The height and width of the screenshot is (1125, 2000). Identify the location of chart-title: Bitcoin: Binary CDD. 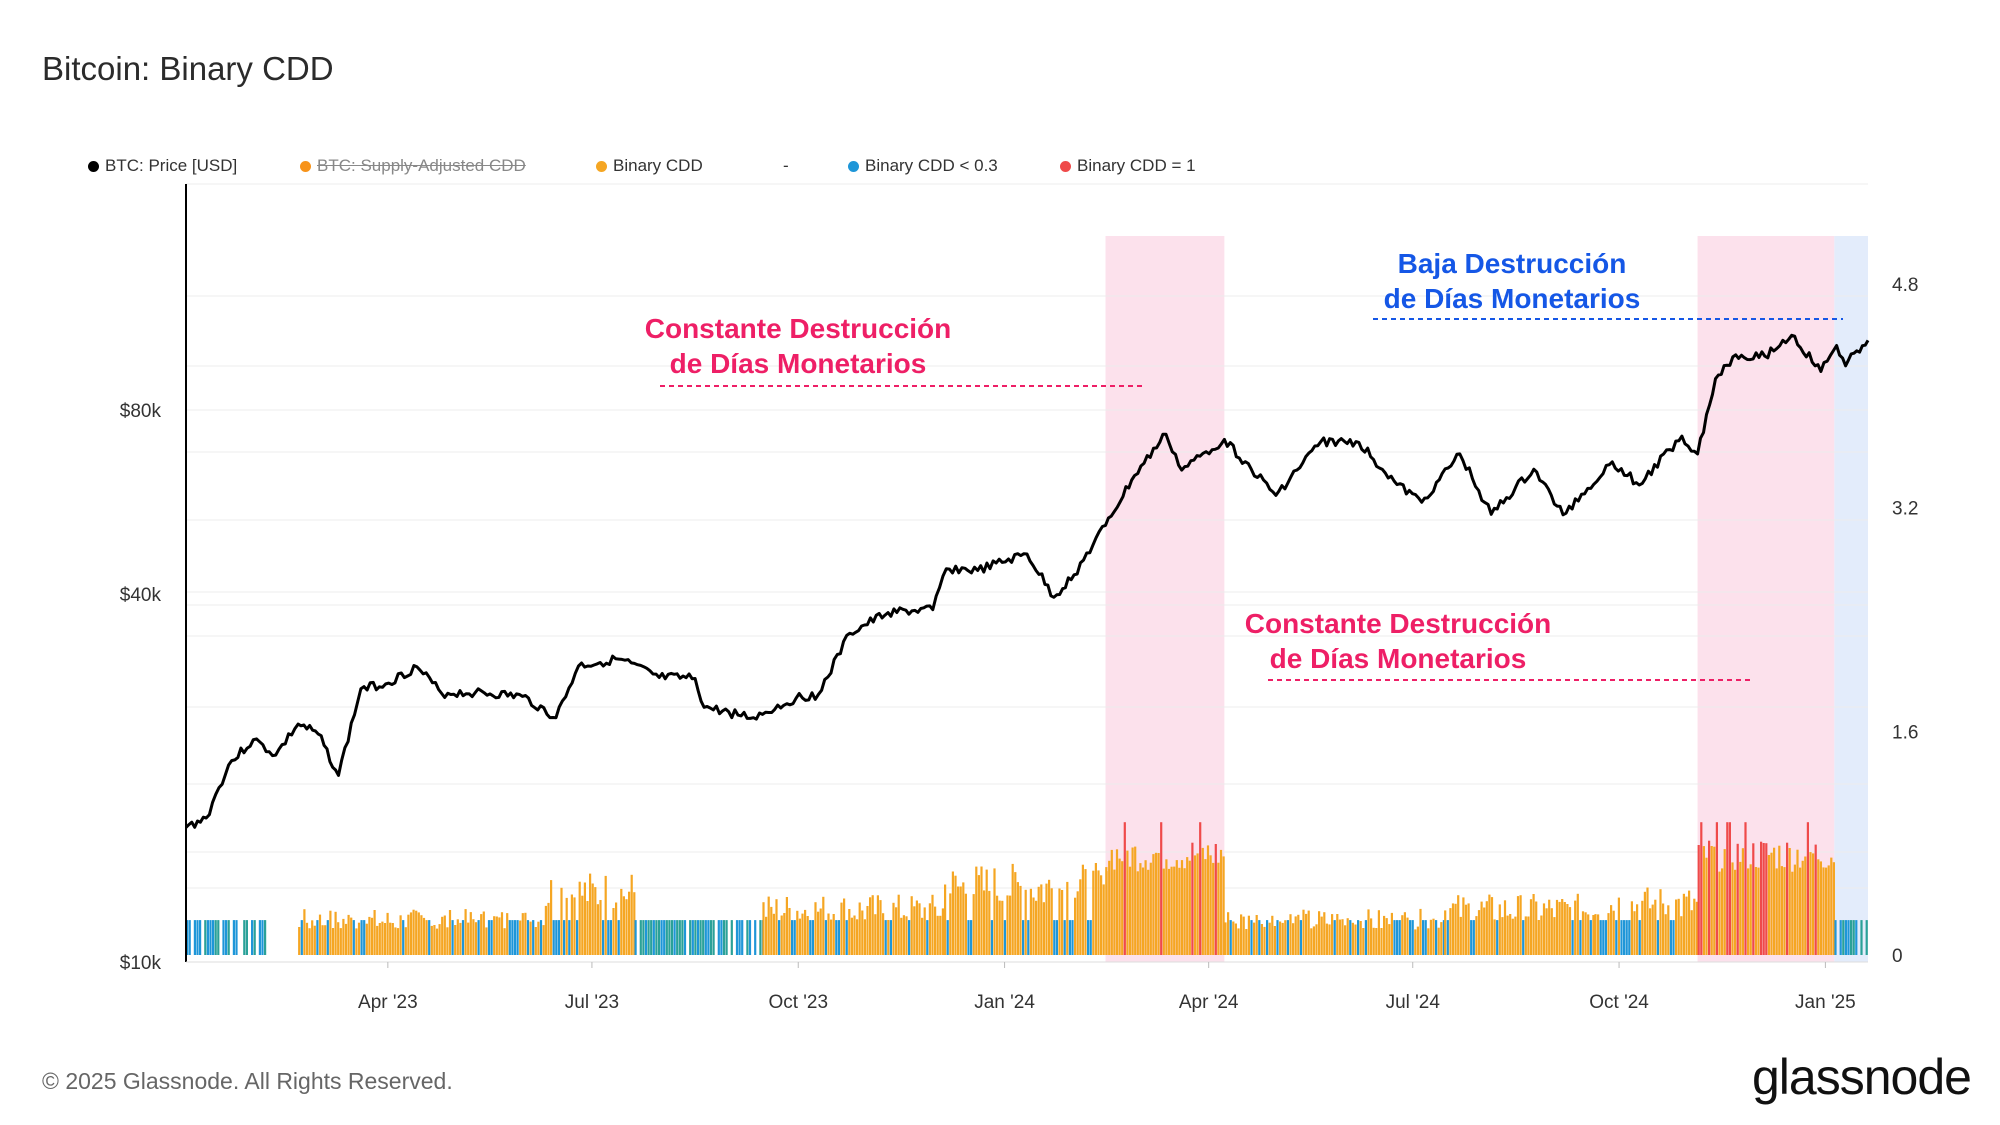
(188, 68).